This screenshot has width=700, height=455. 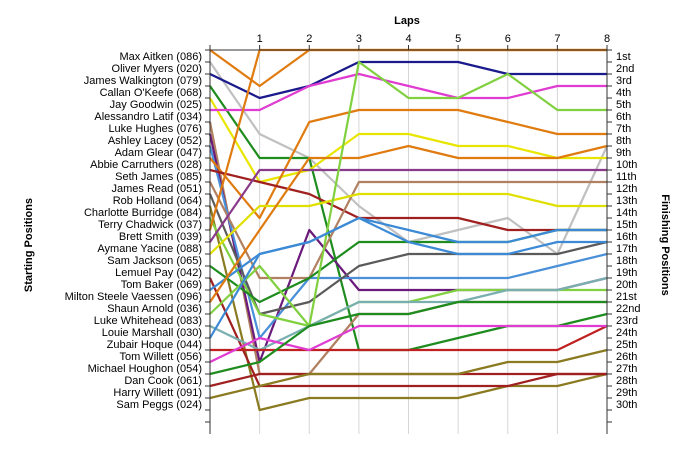 What do you see at coordinates (626, 213) in the screenshot?
I see `finish-position-label: 14th` at bounding box center [626, 213].